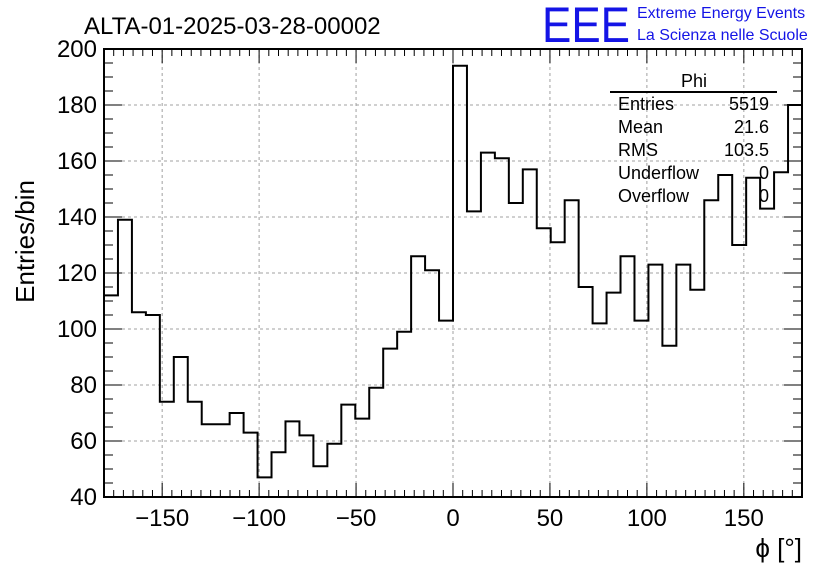 Image resolution: width=836 pixels, height=572 pixels. Describe the element at coordinates (654, 196) in the screenshot. I see `stats-label: Overflow` at that location.